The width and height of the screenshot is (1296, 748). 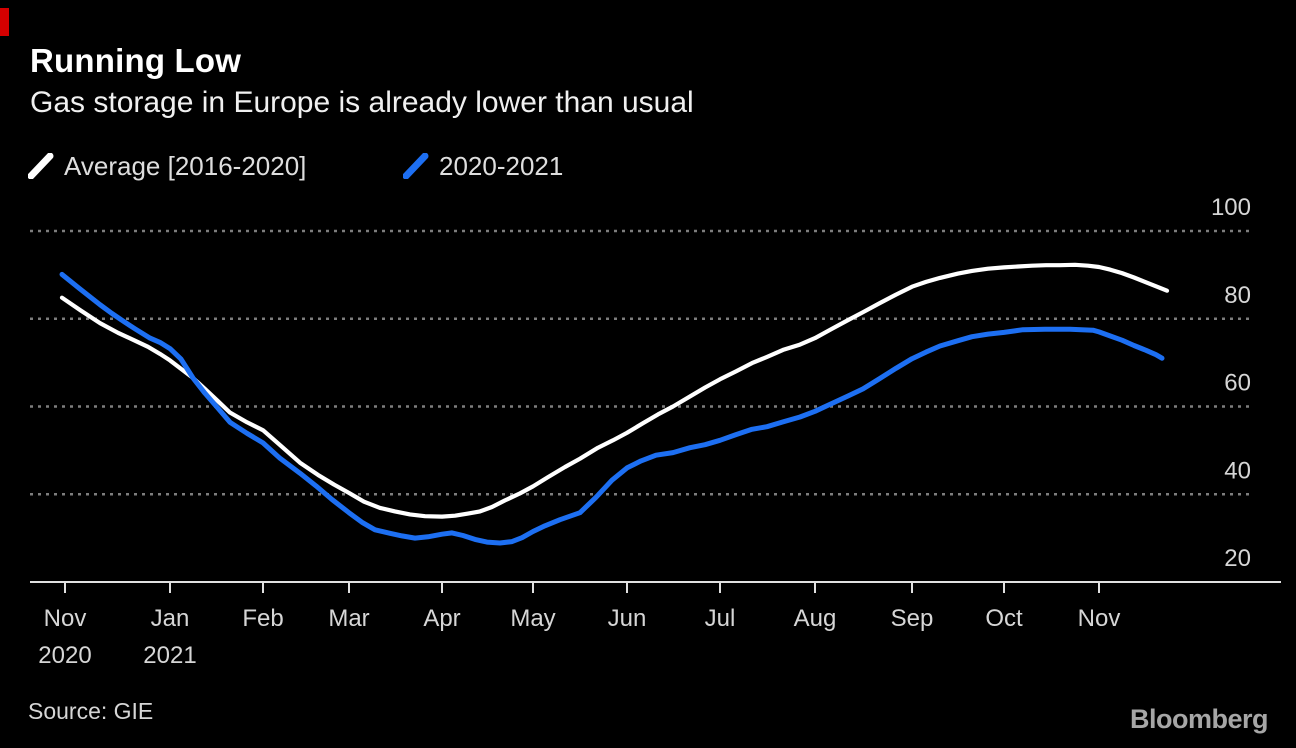 I want to click on x-tick-label: Jan, so click(x=170, y=618).